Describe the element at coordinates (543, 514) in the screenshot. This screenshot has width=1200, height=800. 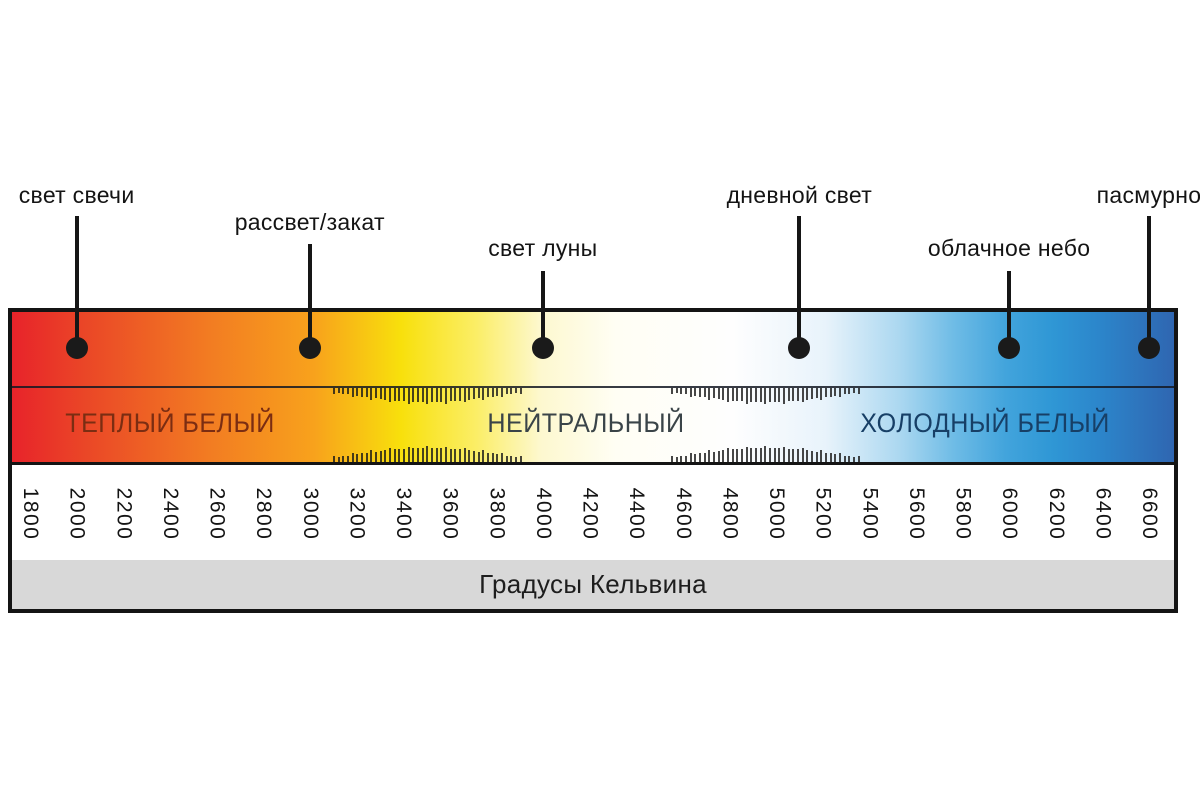
I see `kelvin-tick-4000: 4000` at that location.